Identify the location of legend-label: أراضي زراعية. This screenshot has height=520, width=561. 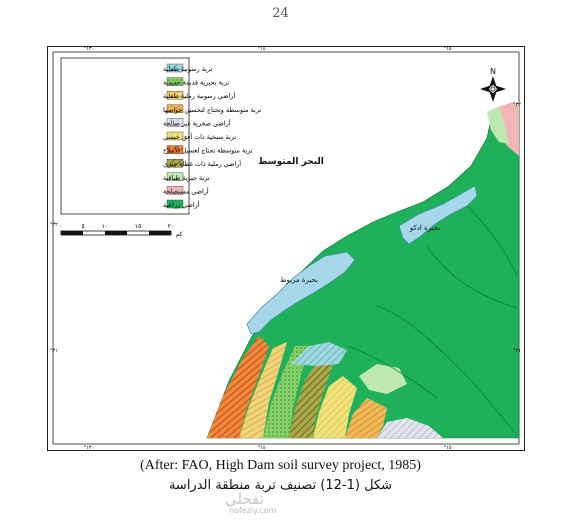
(181, 204).